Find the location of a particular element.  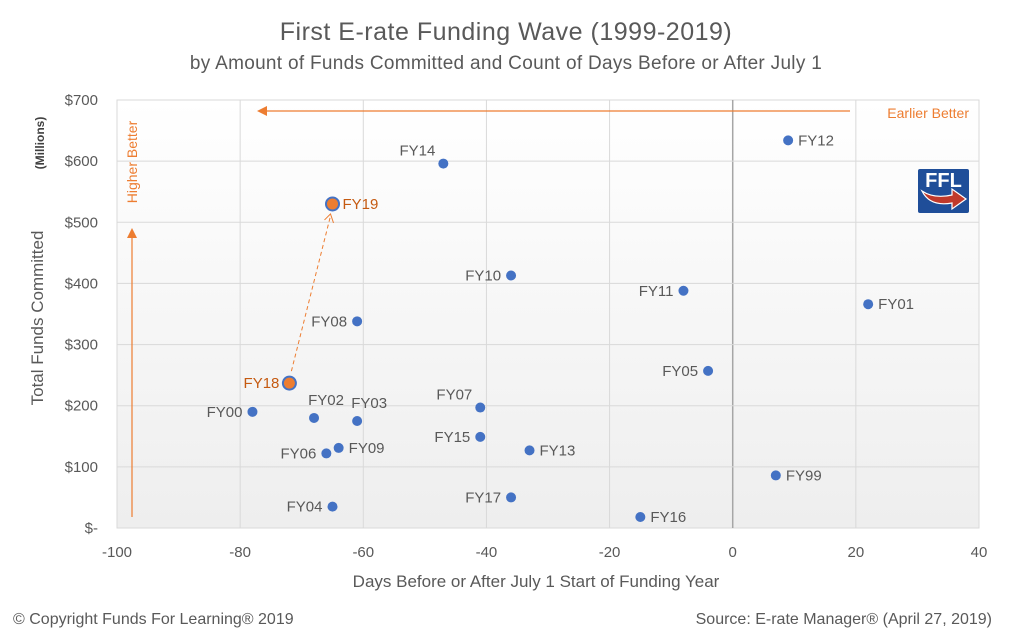

logo-text: FFL is located at coordinates (943, 181).